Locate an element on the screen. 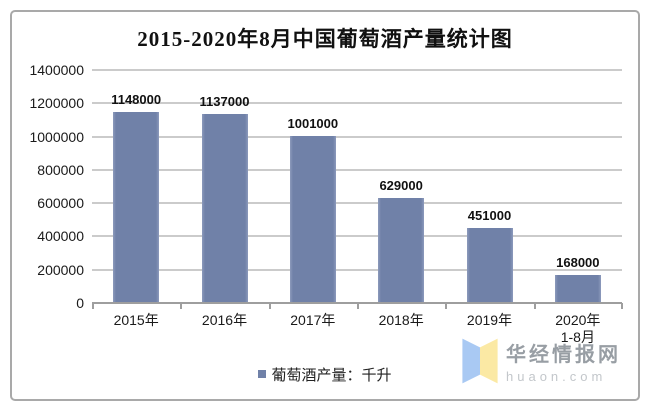 The image size is (650, 411). x-axis-label: 2020年 1-8月 is located at coordinates (578, 328).